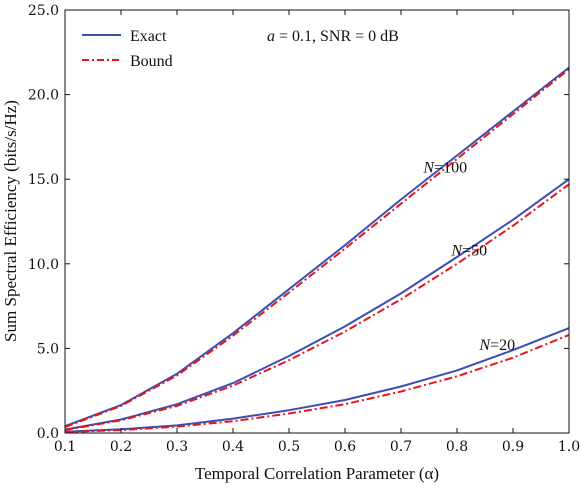  I want to click on x-tick-label-2: 0.3, so click(177, 447).